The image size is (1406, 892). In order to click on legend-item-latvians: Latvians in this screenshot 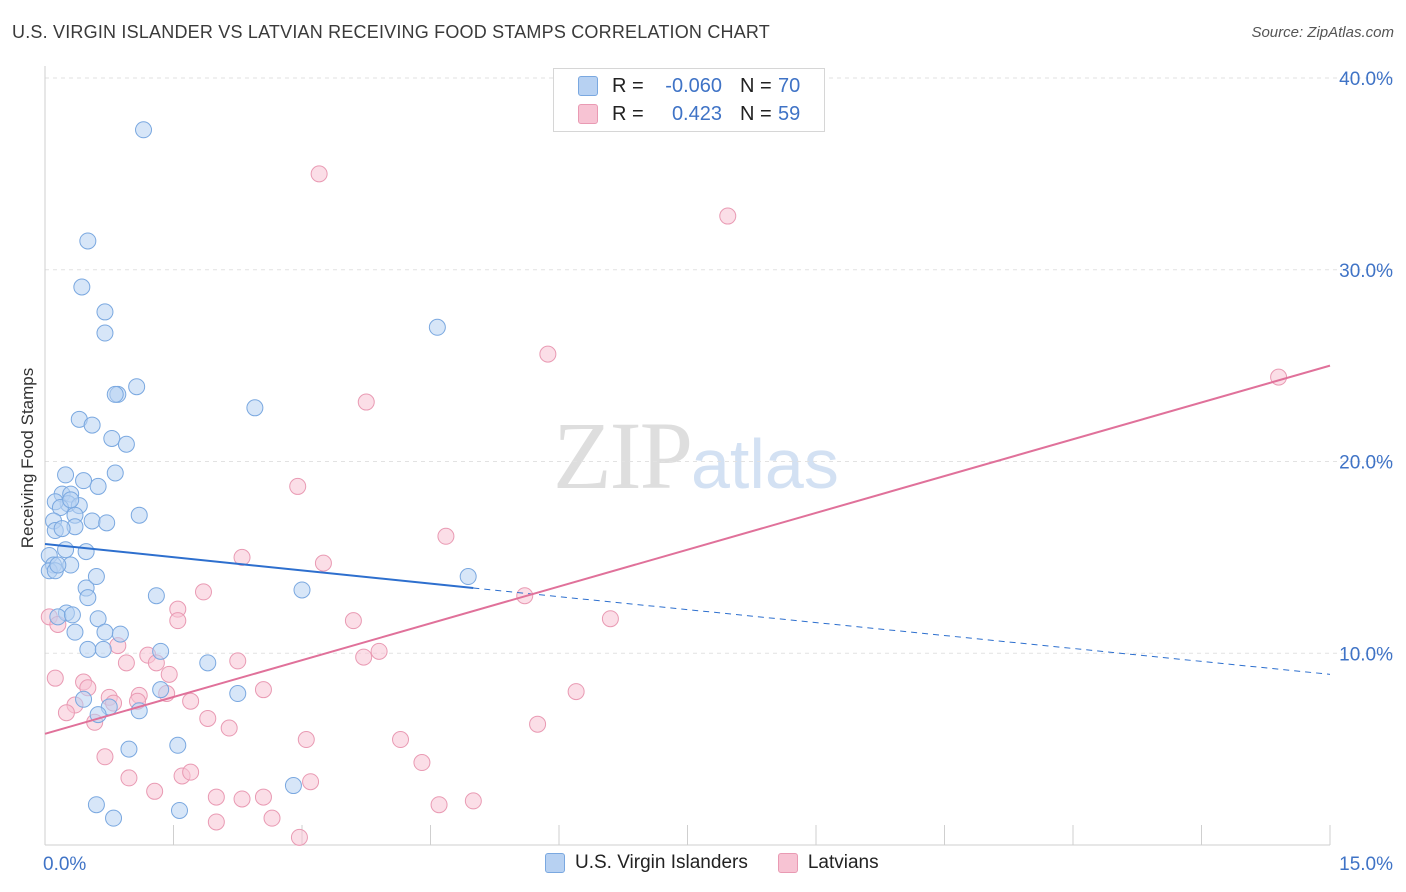, I will do `click(828, 863)`.